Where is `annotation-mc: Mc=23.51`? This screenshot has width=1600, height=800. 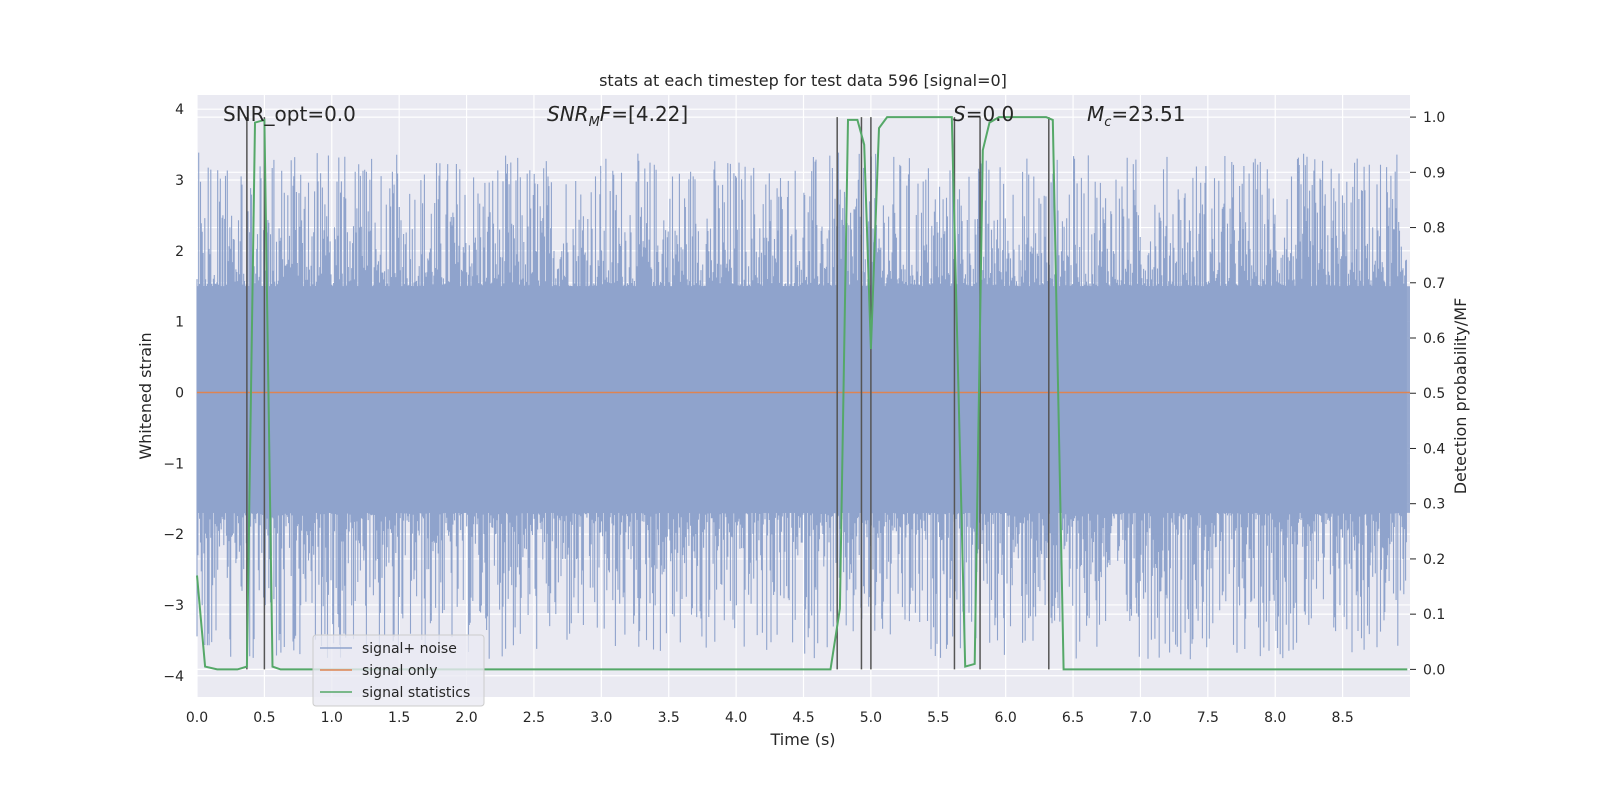 annotation-mc: Mc=23.51 is located at coordinates (1136, 116).